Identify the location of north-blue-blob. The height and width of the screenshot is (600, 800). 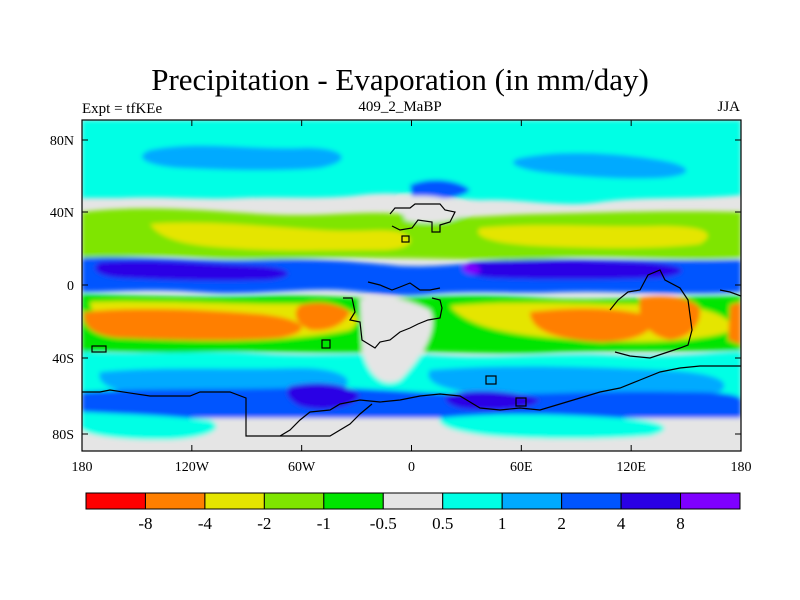
(440, 189).